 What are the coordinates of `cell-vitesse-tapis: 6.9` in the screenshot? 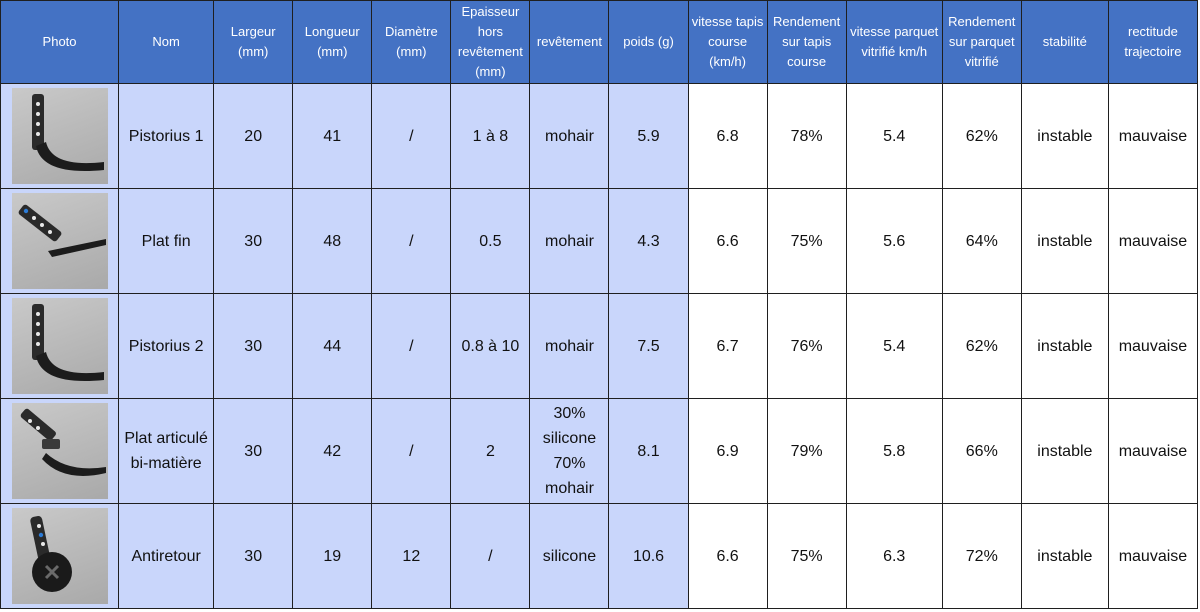 It's located at (727, 451).